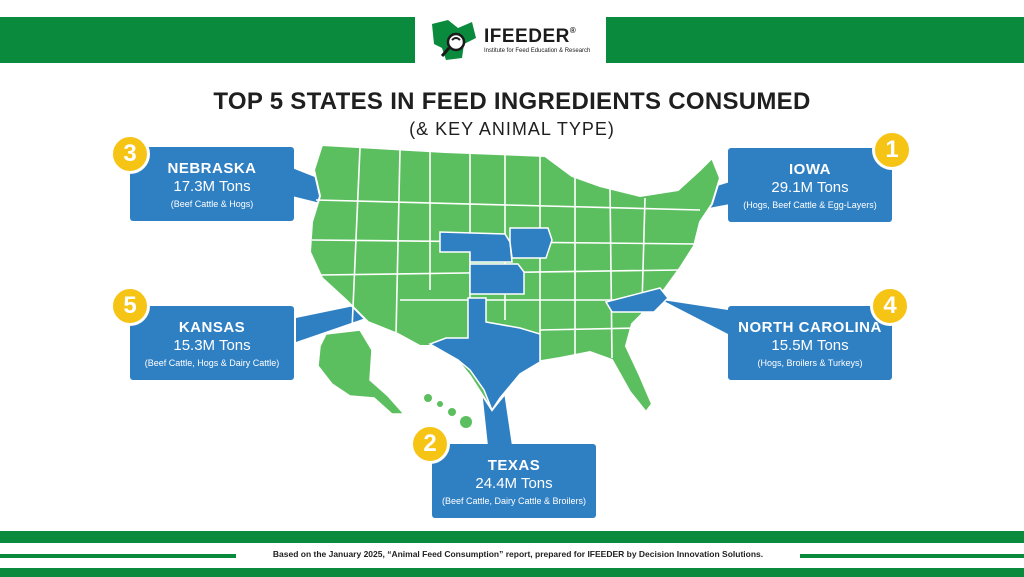 This screenshot has height=577, width=1024. Describe the element at coordinates (207, 40) in the screenshot. I see `top-green-bar-left` at that location.